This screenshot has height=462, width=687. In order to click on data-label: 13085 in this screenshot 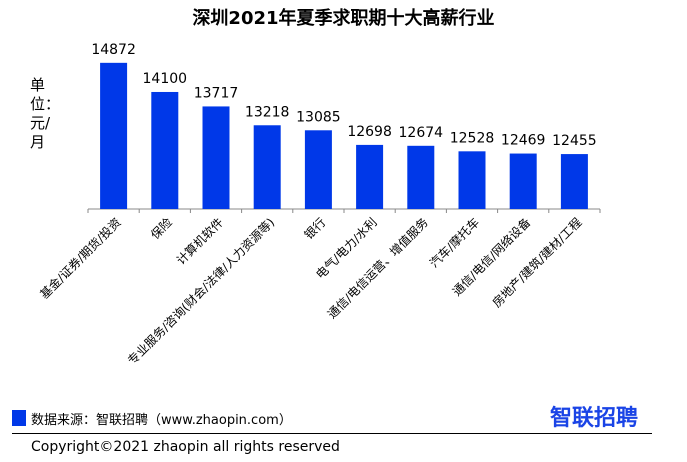, I will do `click(318, 117)`.